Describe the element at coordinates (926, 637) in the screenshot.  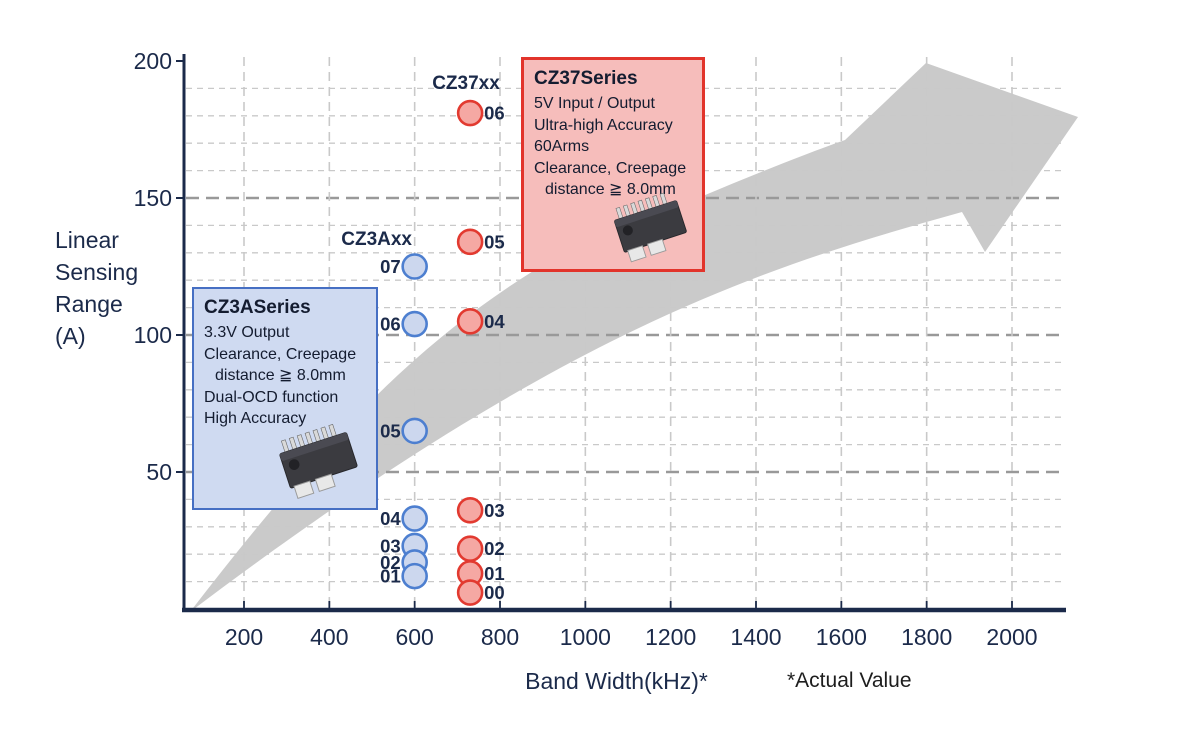
I see `x-tick-label: 1800` at that location.